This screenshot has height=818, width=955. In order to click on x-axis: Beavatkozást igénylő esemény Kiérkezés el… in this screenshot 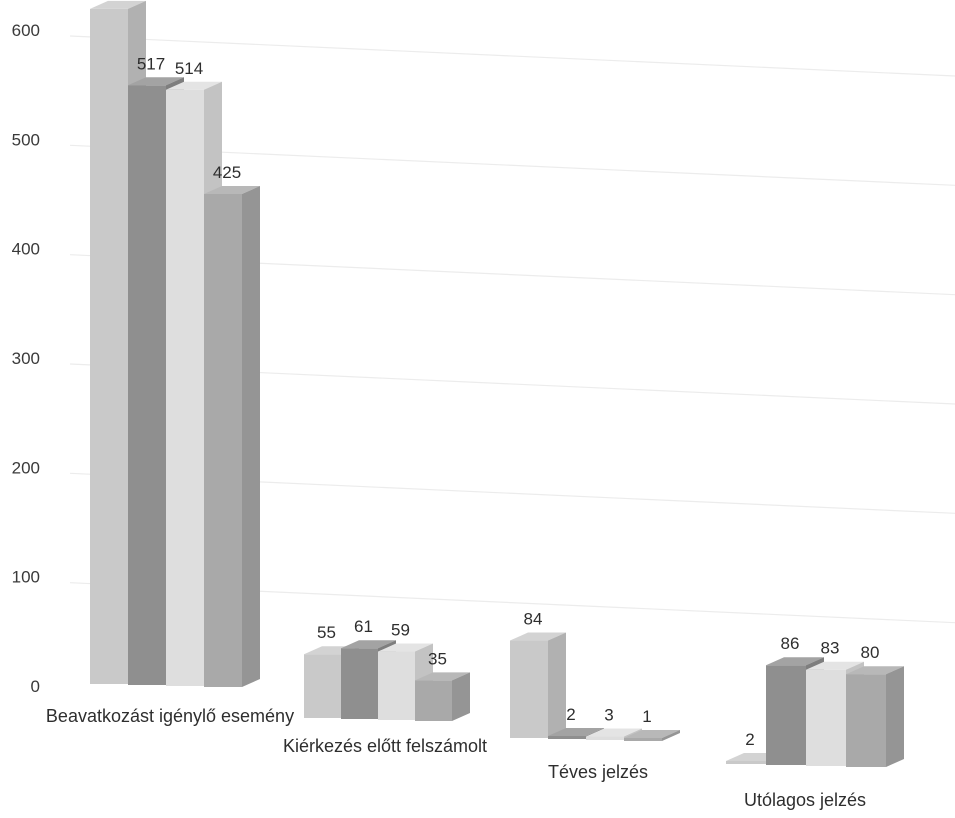, I will do `click(456, 758)`.